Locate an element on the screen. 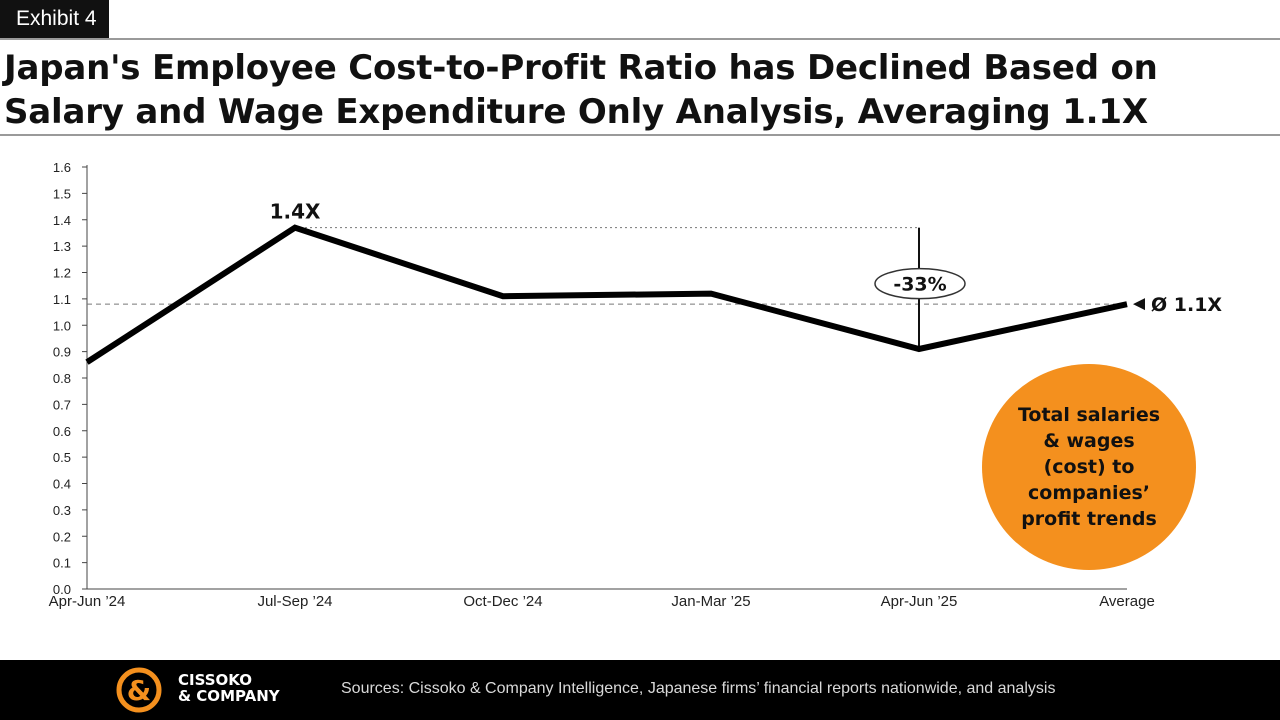 This screenshot has height=720, width=1280. y-tick-label: 0.2 is located at coordinates (62, 536).